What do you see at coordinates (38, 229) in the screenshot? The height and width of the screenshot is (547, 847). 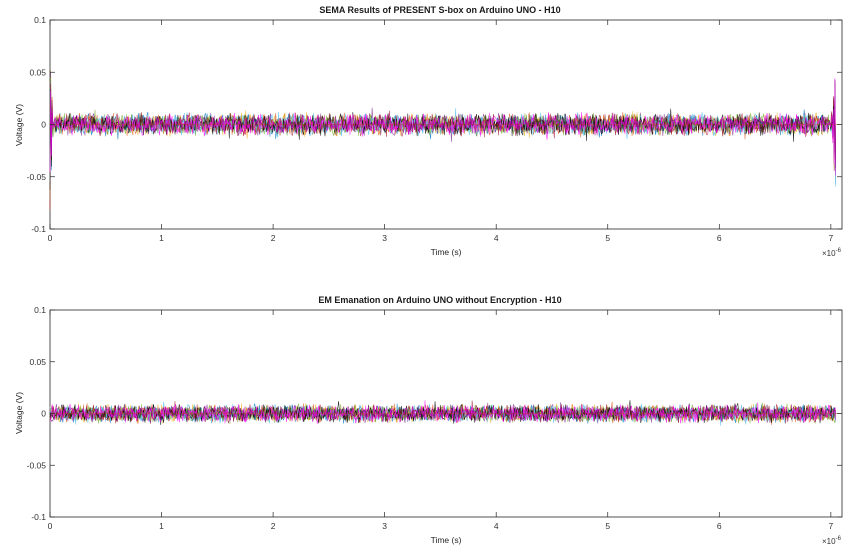 I see `top-y-tick-label: -0.1` at bounding box center [38, 229].